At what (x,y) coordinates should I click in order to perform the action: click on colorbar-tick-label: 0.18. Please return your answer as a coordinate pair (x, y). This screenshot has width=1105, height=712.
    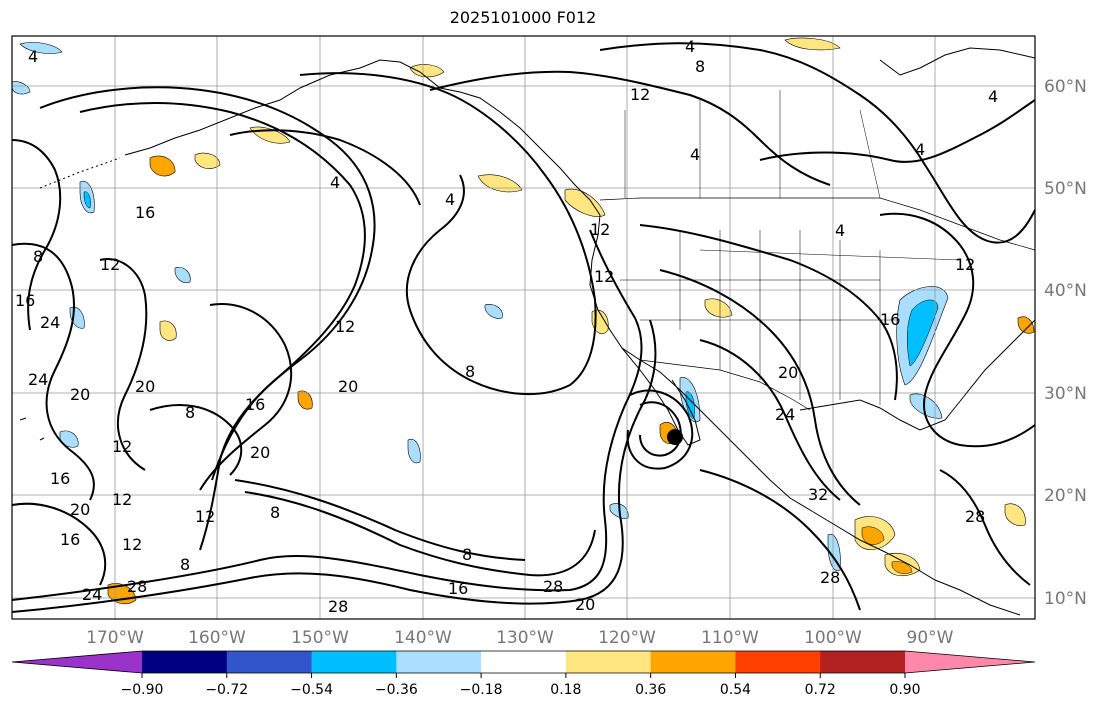
    Looking at the image, I should click on (565, 690).